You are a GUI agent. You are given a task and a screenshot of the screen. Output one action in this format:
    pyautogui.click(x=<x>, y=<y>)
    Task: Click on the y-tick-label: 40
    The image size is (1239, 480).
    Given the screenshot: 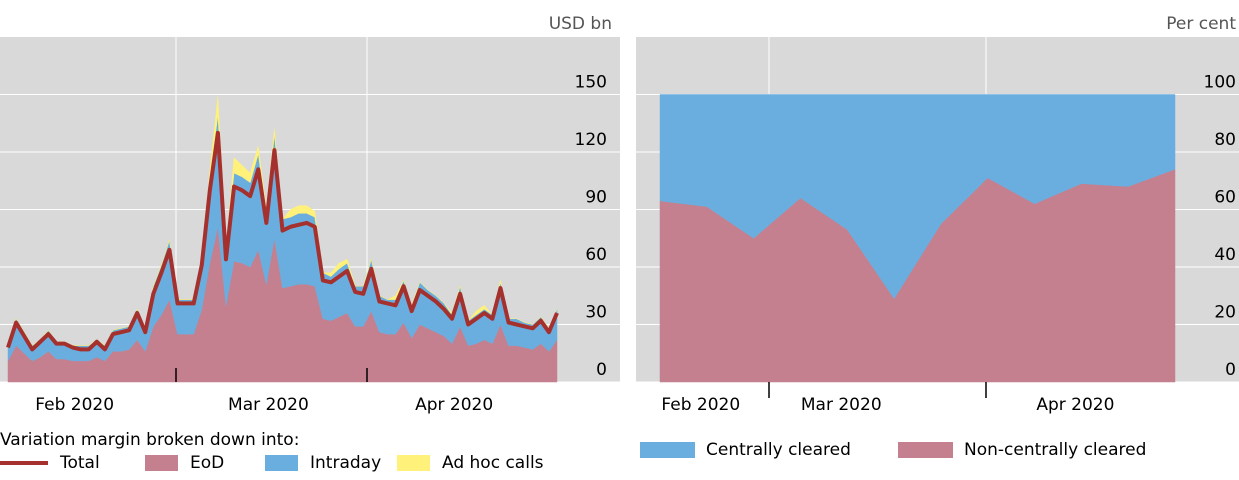 What is the action you would take?
    pyautogui.click(x=1225, y=255)
    